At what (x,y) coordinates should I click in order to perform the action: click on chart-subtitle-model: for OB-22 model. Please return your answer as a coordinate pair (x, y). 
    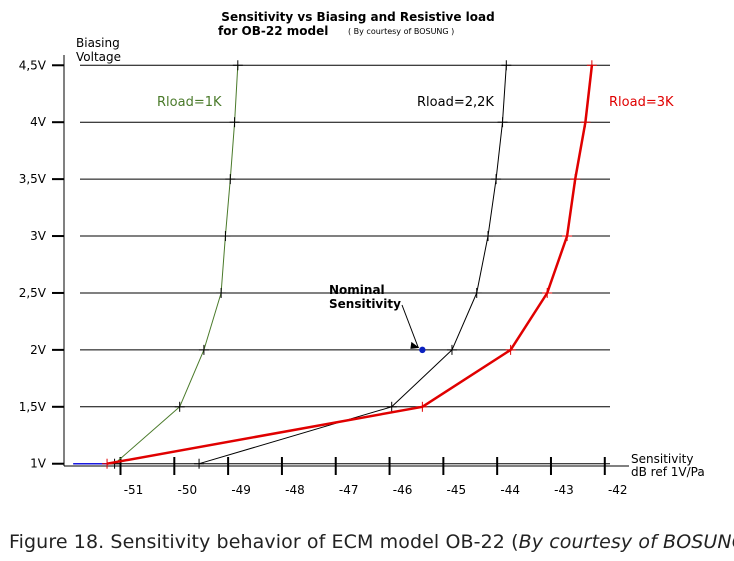
    Looking at the image, I should click on (273, 31).